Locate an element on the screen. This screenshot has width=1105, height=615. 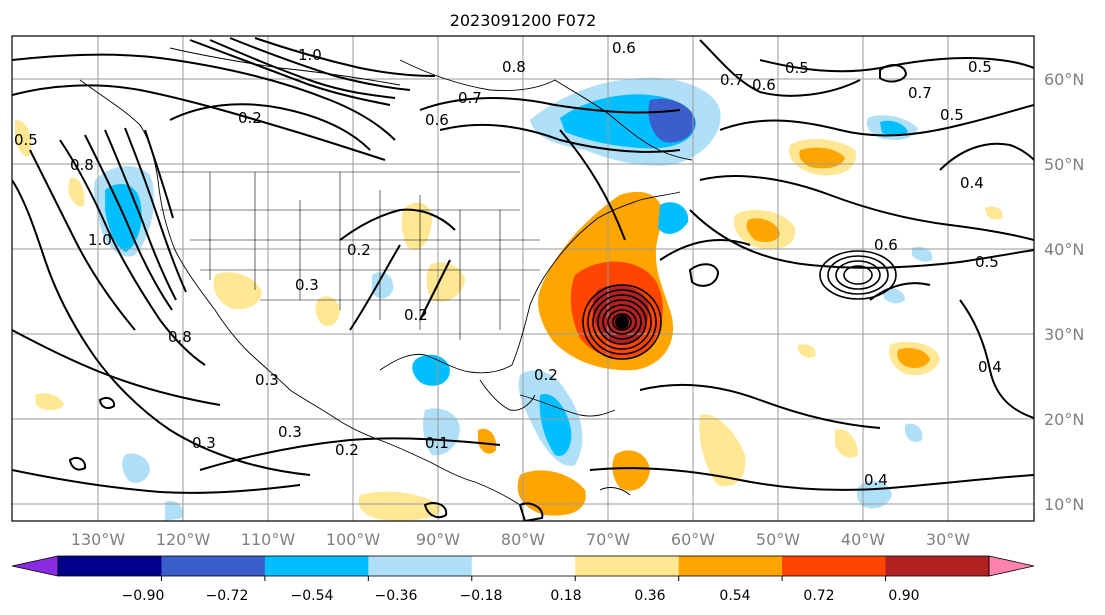
lon-label: 100°W is located at coordinates (353, 539).